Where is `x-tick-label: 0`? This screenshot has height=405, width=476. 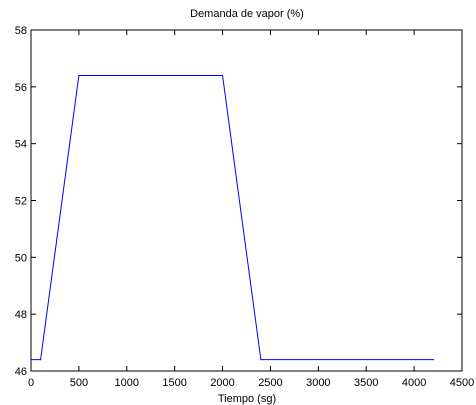
x-tick-label: 0 is located at coordinates (31, 383).